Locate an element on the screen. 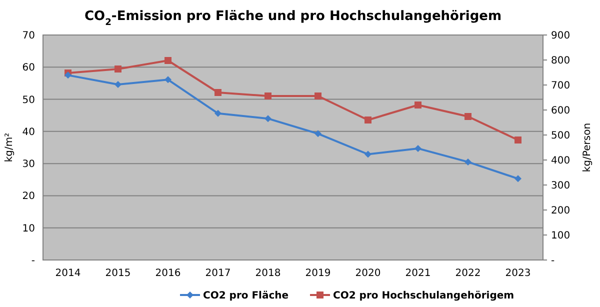  x-tick-label: 2019 is located at coordinates (318, 273).